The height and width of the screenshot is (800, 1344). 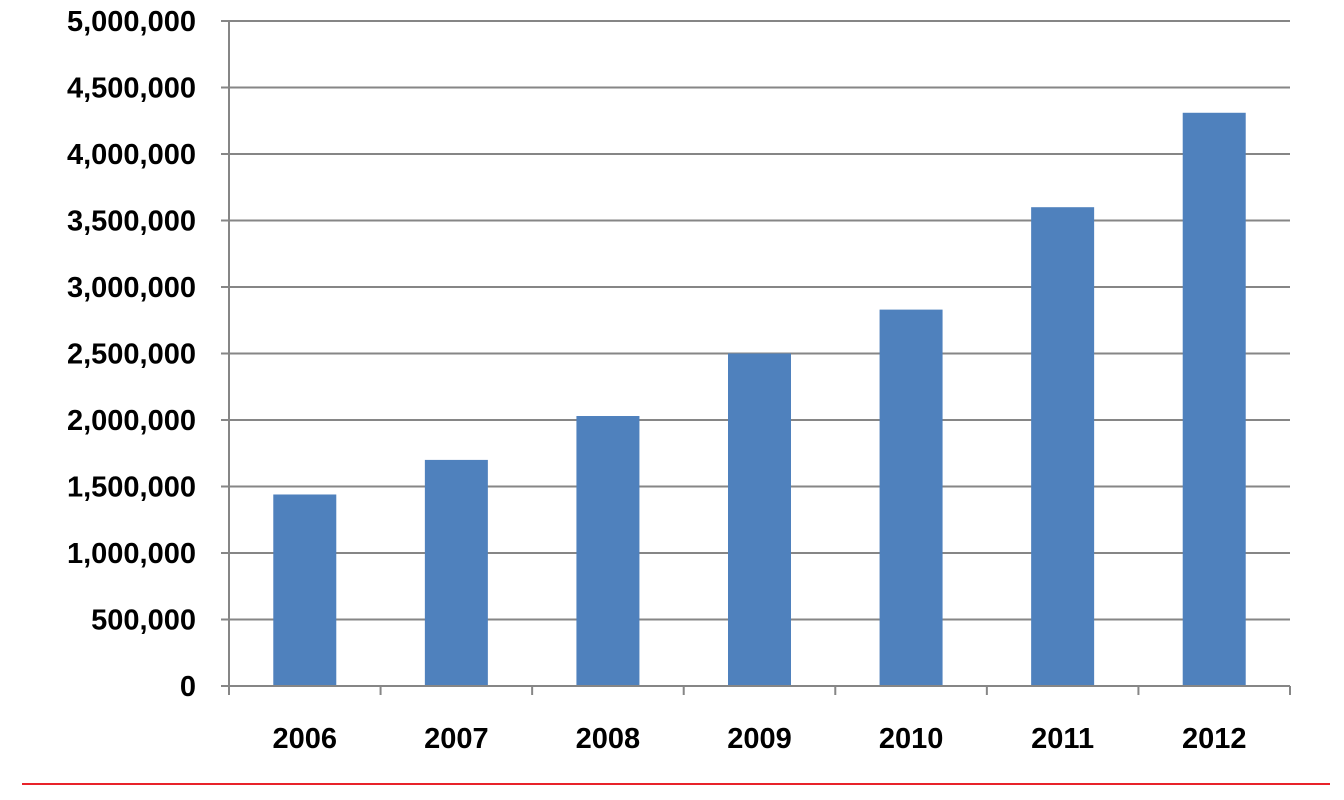 I want to click on x-tick-label: 2007, so click(x=456, y=739).